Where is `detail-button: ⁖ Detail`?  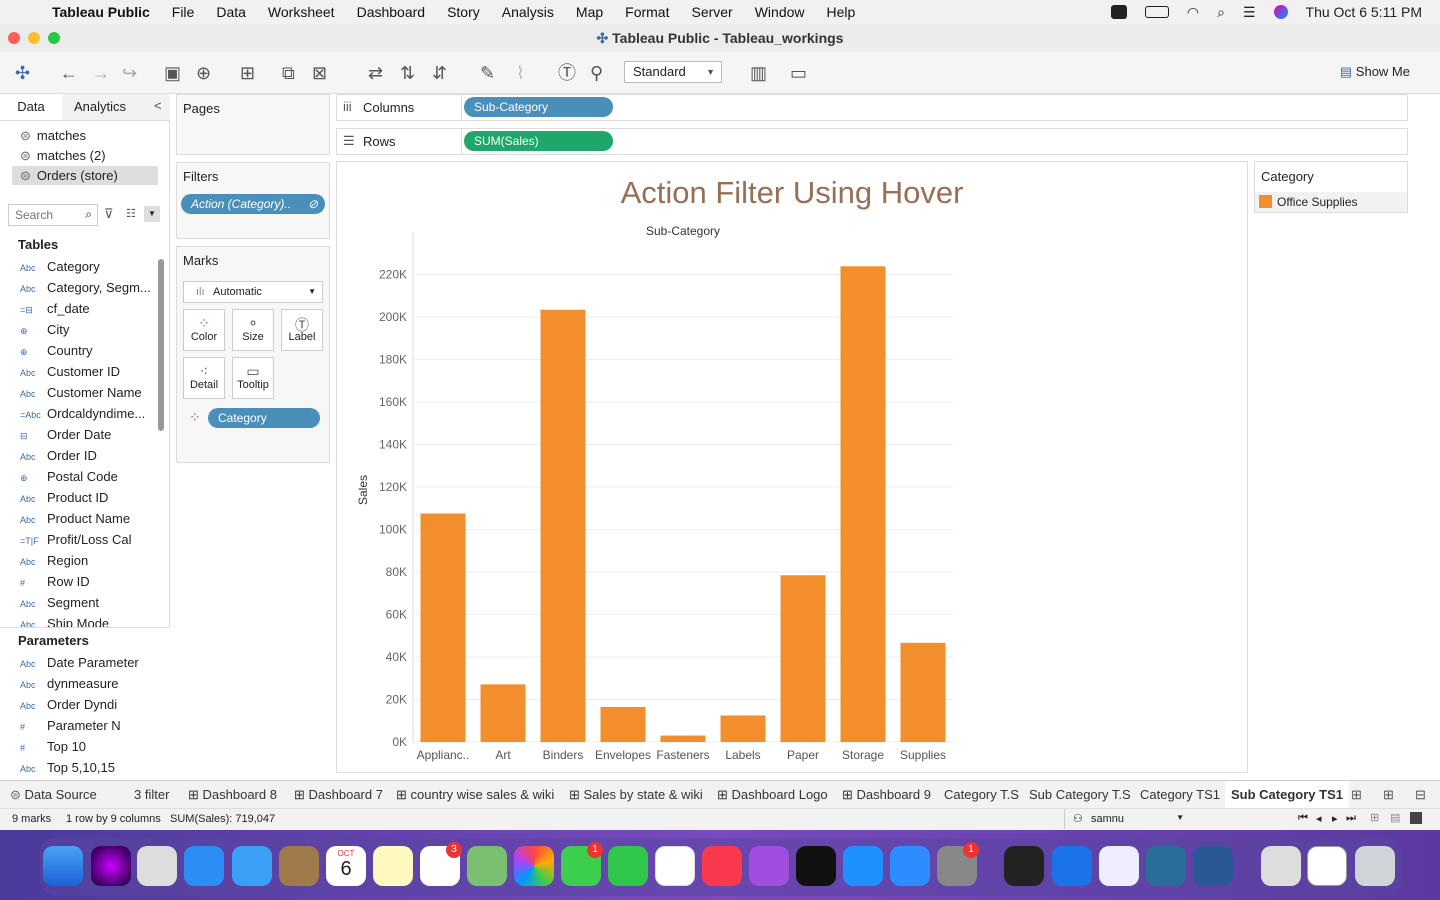
detail-button: ⁖ Detail is located at coordinates (204, 378).